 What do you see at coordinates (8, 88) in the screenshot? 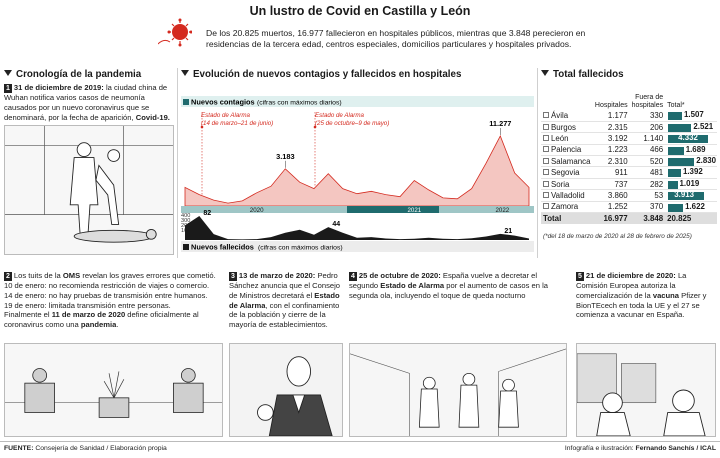
I see `event-number: 1` at bounding box center [8, 88].